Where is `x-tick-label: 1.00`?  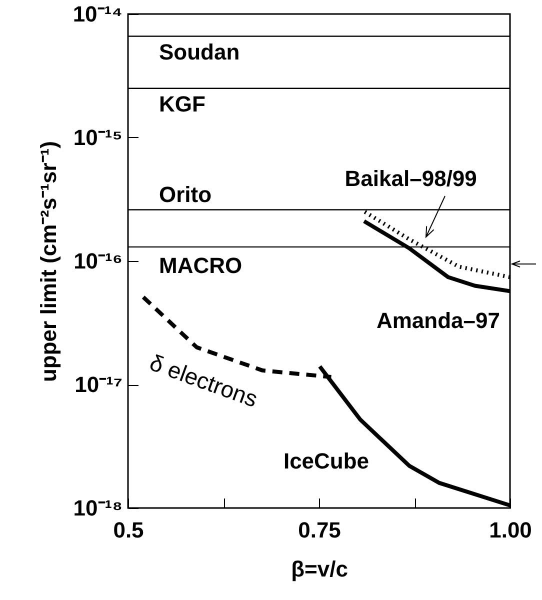
x-tick-label: 1.00 is located at coordinates (510, 530).